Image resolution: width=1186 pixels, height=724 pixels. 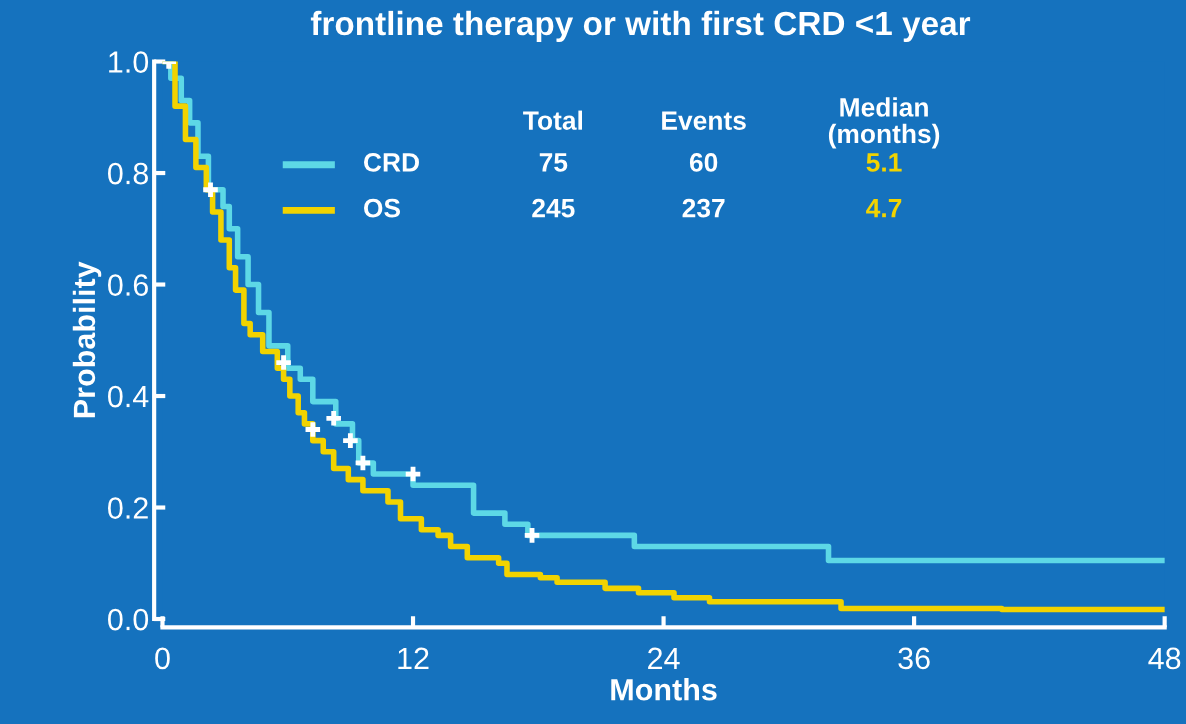 I want to click on annotation: 5.1, so click(x=884, y=162).